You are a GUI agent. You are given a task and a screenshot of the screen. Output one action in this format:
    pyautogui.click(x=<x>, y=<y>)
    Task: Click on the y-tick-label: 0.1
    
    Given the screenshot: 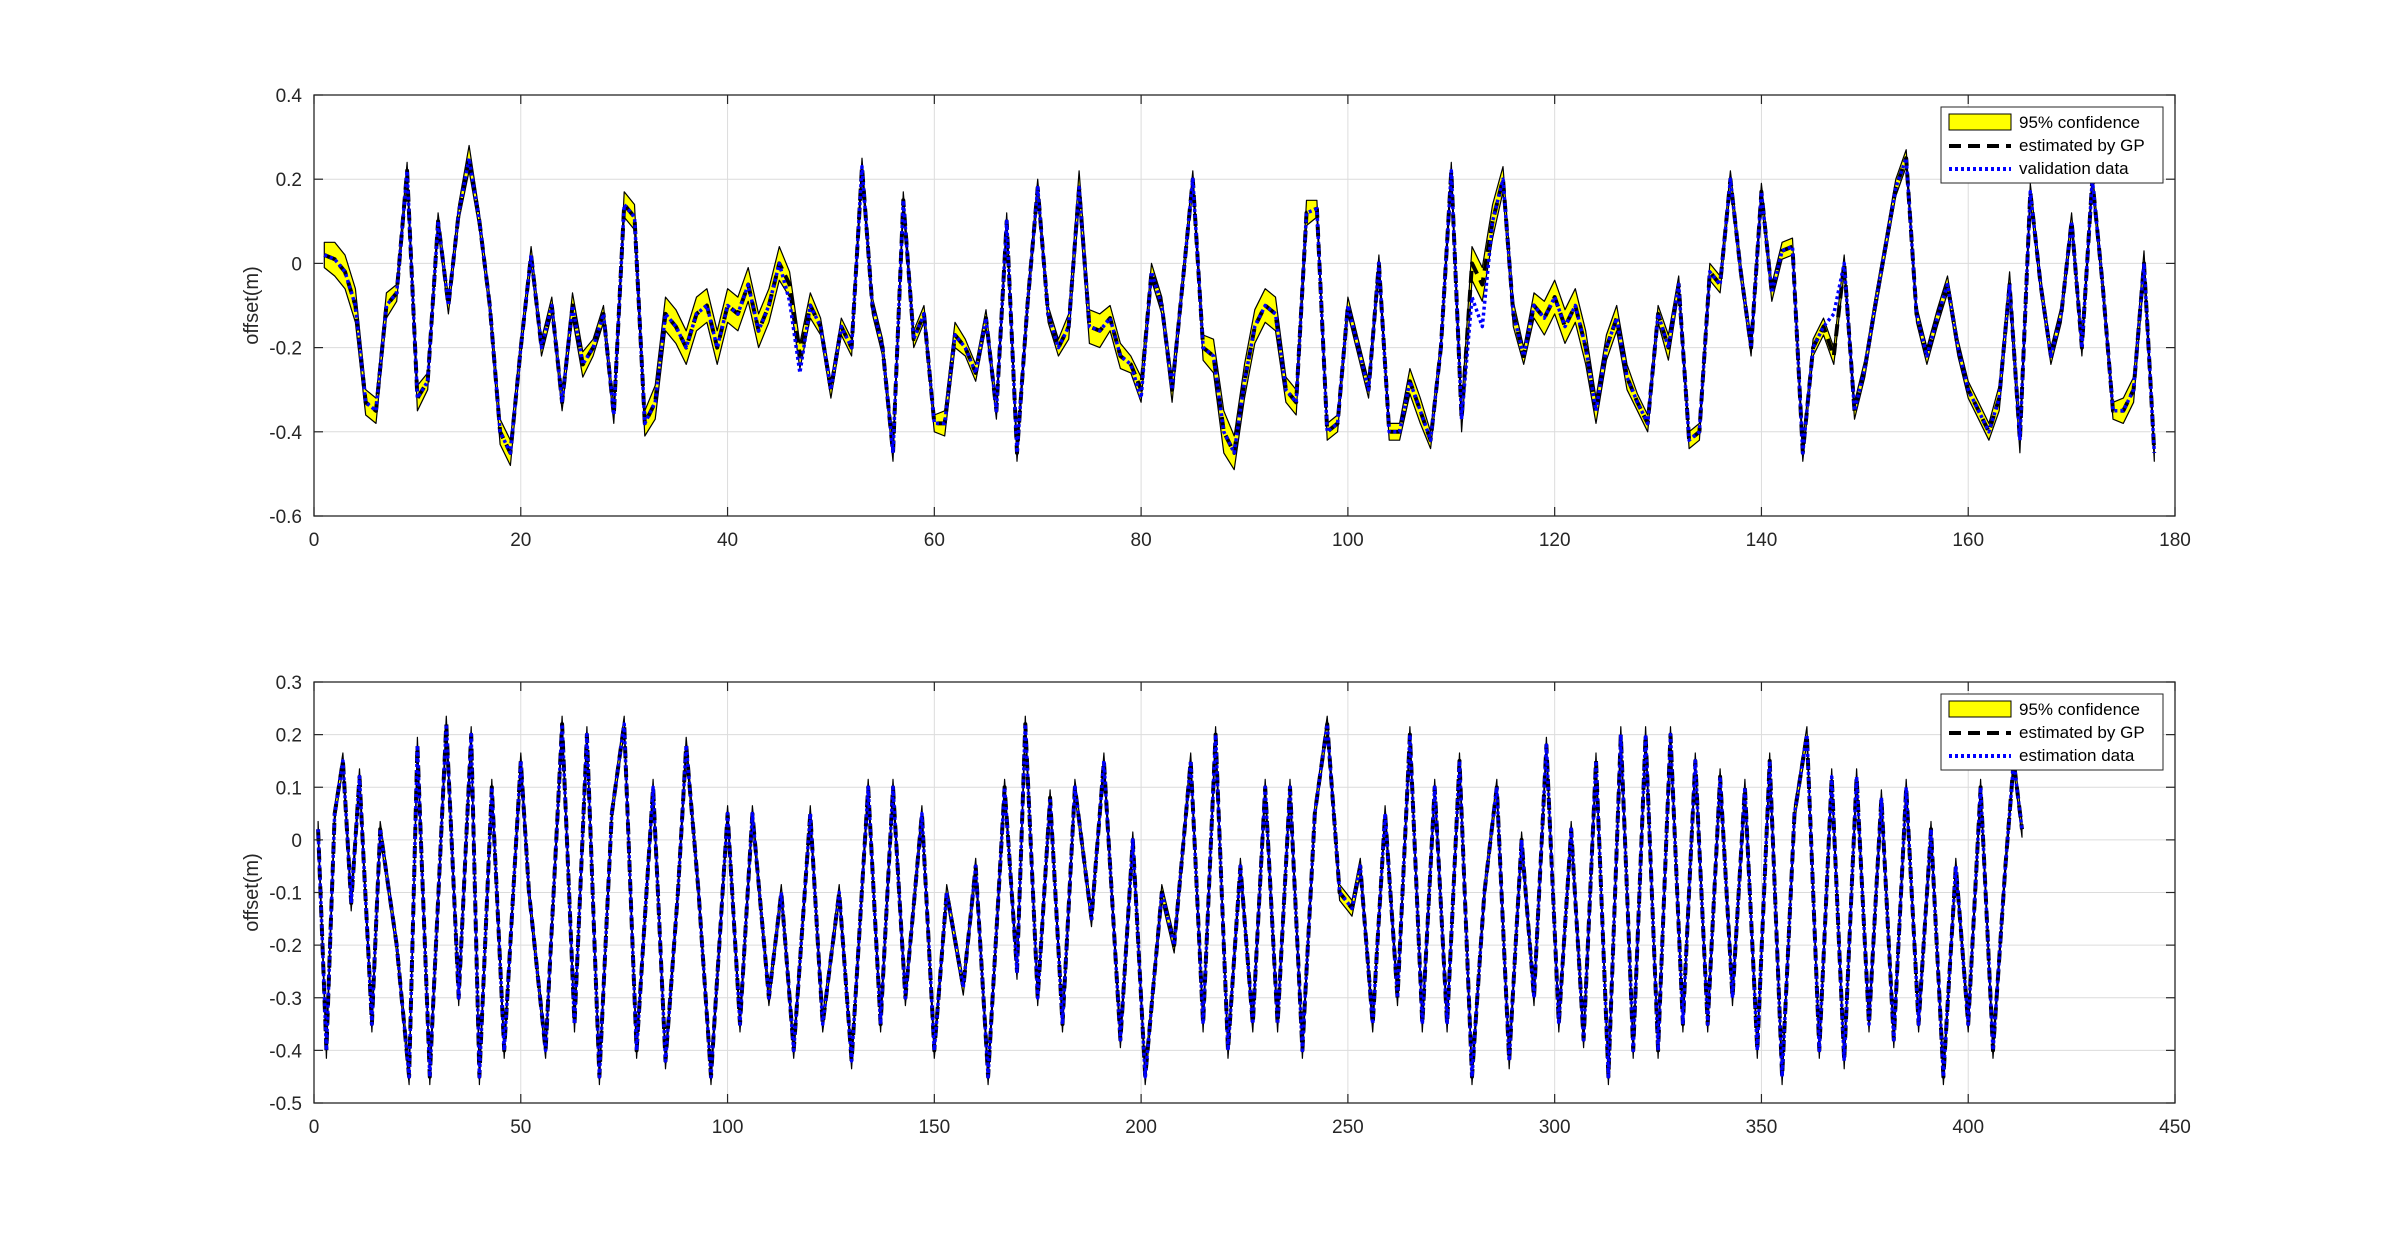 What is the action you would take?
    pyautogui.click(x=289, y=788)
    